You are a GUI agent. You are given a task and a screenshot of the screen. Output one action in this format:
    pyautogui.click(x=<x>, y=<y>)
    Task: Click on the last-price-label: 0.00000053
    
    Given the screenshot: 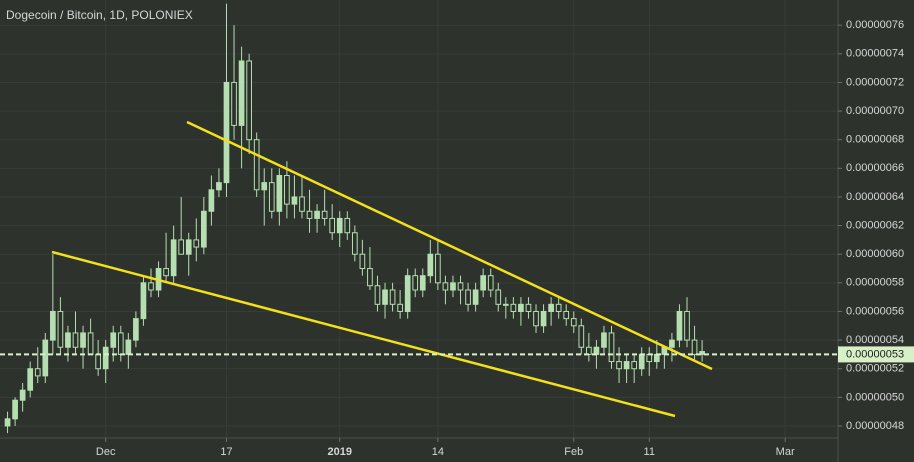 What is the action you would take?
    pyautogui.click(x=875, y=354)
    